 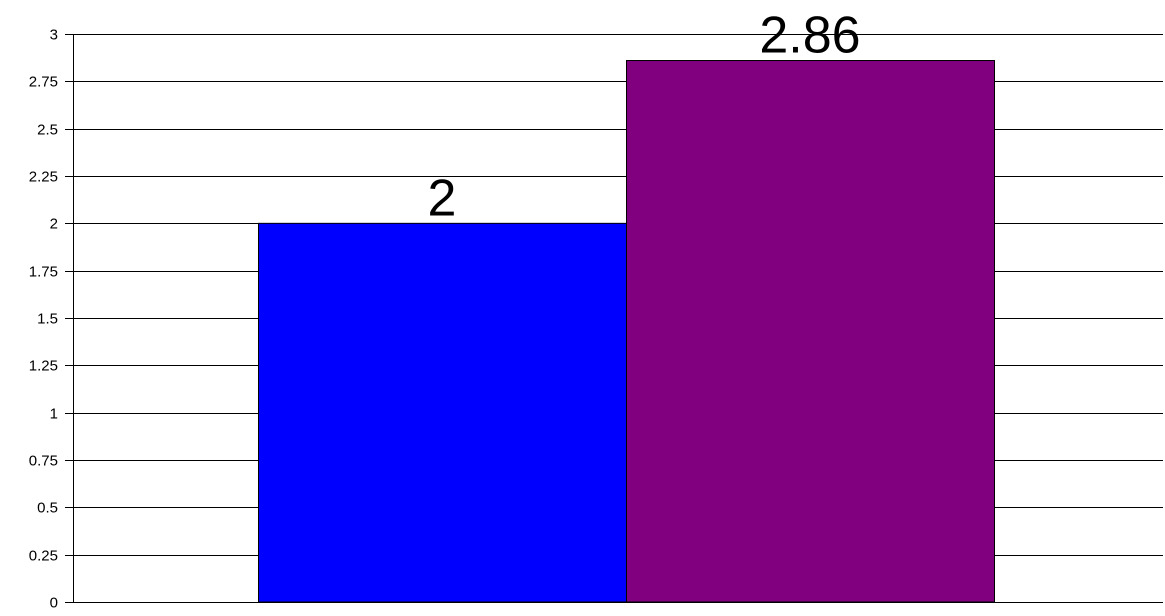 I want to click on bar-value-label: 2.86, so click(x=809, y=36).